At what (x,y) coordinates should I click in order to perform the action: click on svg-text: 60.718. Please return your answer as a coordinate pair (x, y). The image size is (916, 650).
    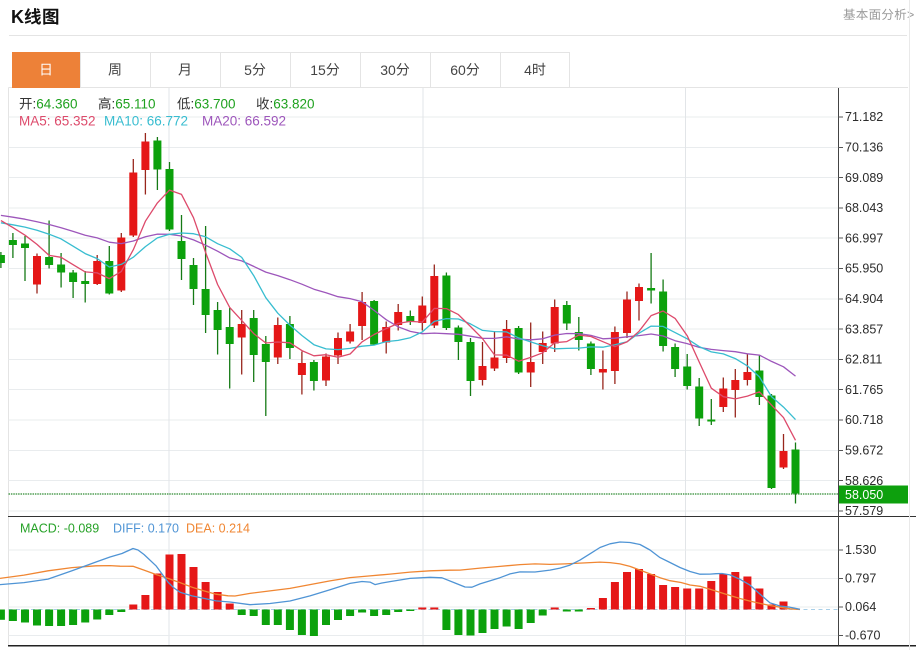
    Looking at the image, I should click on (864, 420).